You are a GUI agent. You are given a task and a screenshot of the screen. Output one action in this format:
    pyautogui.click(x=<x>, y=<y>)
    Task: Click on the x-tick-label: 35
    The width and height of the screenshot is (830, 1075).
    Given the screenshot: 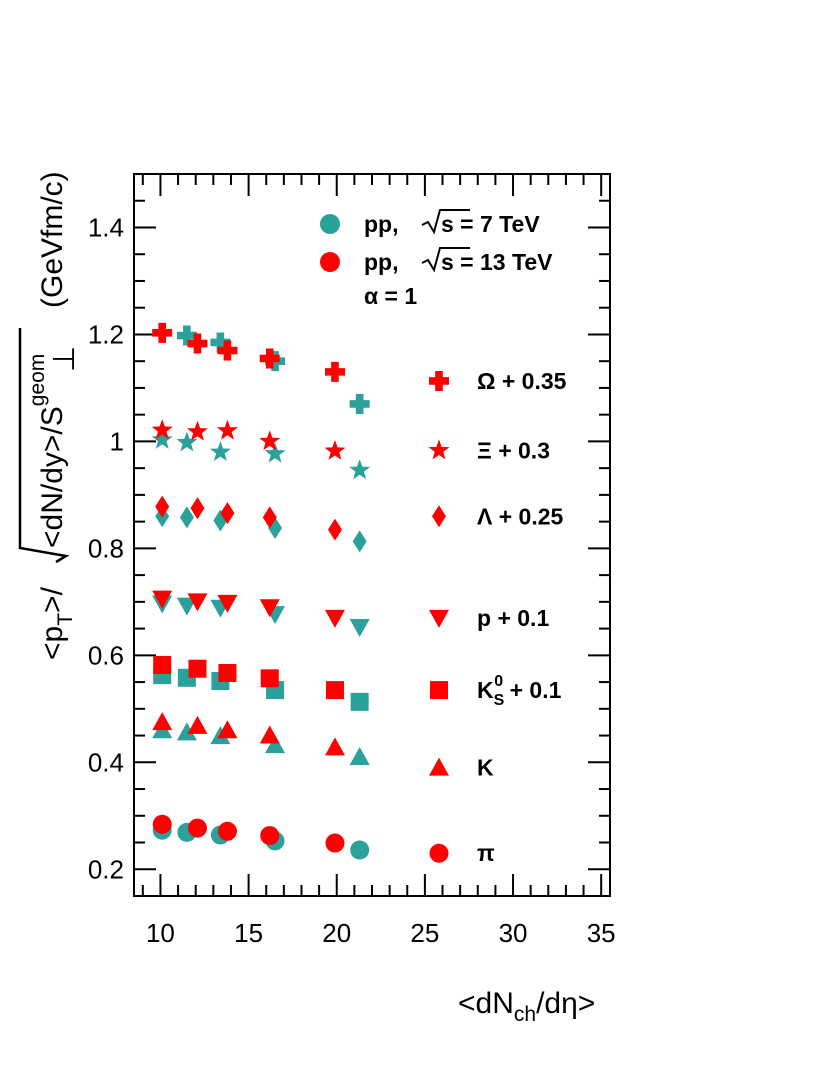 What is the action you would take?
    pyautogui.click(x=601, y=933)
    